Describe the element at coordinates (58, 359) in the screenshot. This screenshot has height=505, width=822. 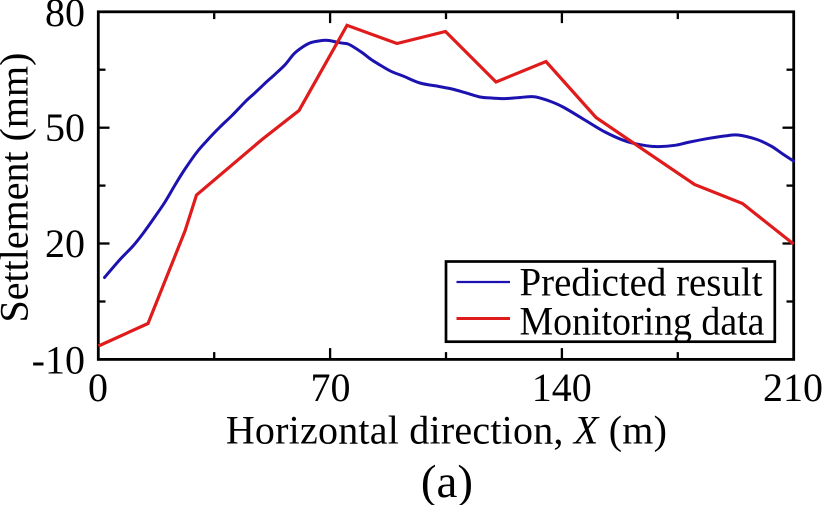
I see `svg-text: -10` at that location.